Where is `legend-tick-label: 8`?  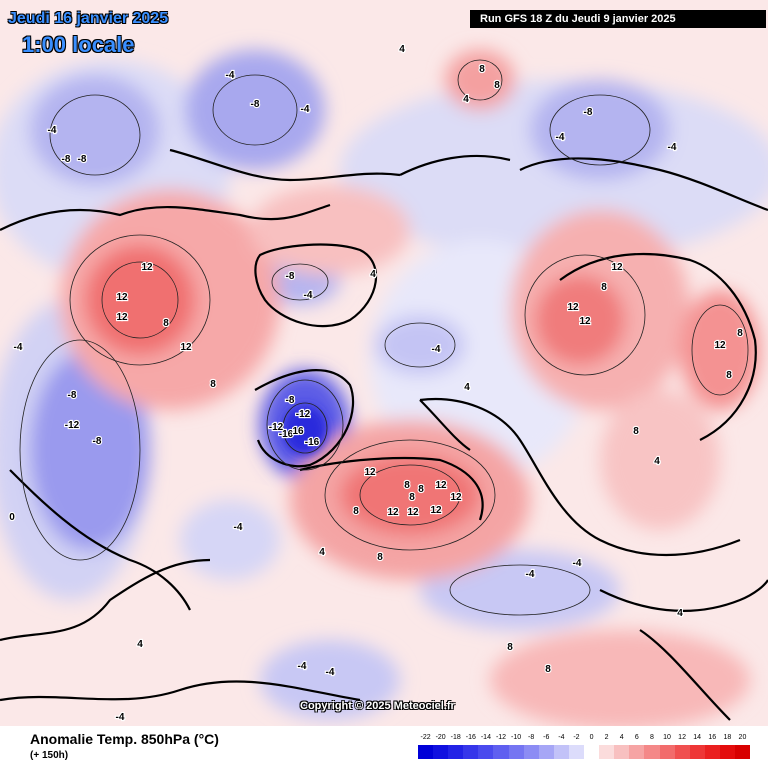
legend-tick-label: 8 is located at coordinates (651, 737).